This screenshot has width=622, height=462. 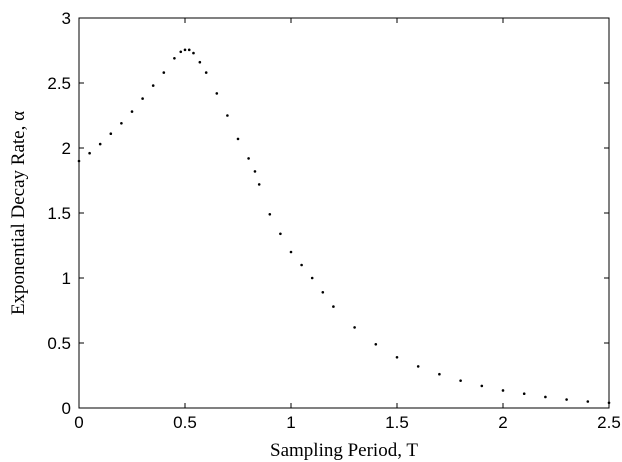 I want to click on y-tick-label: 0, so click(x=66, y=408).